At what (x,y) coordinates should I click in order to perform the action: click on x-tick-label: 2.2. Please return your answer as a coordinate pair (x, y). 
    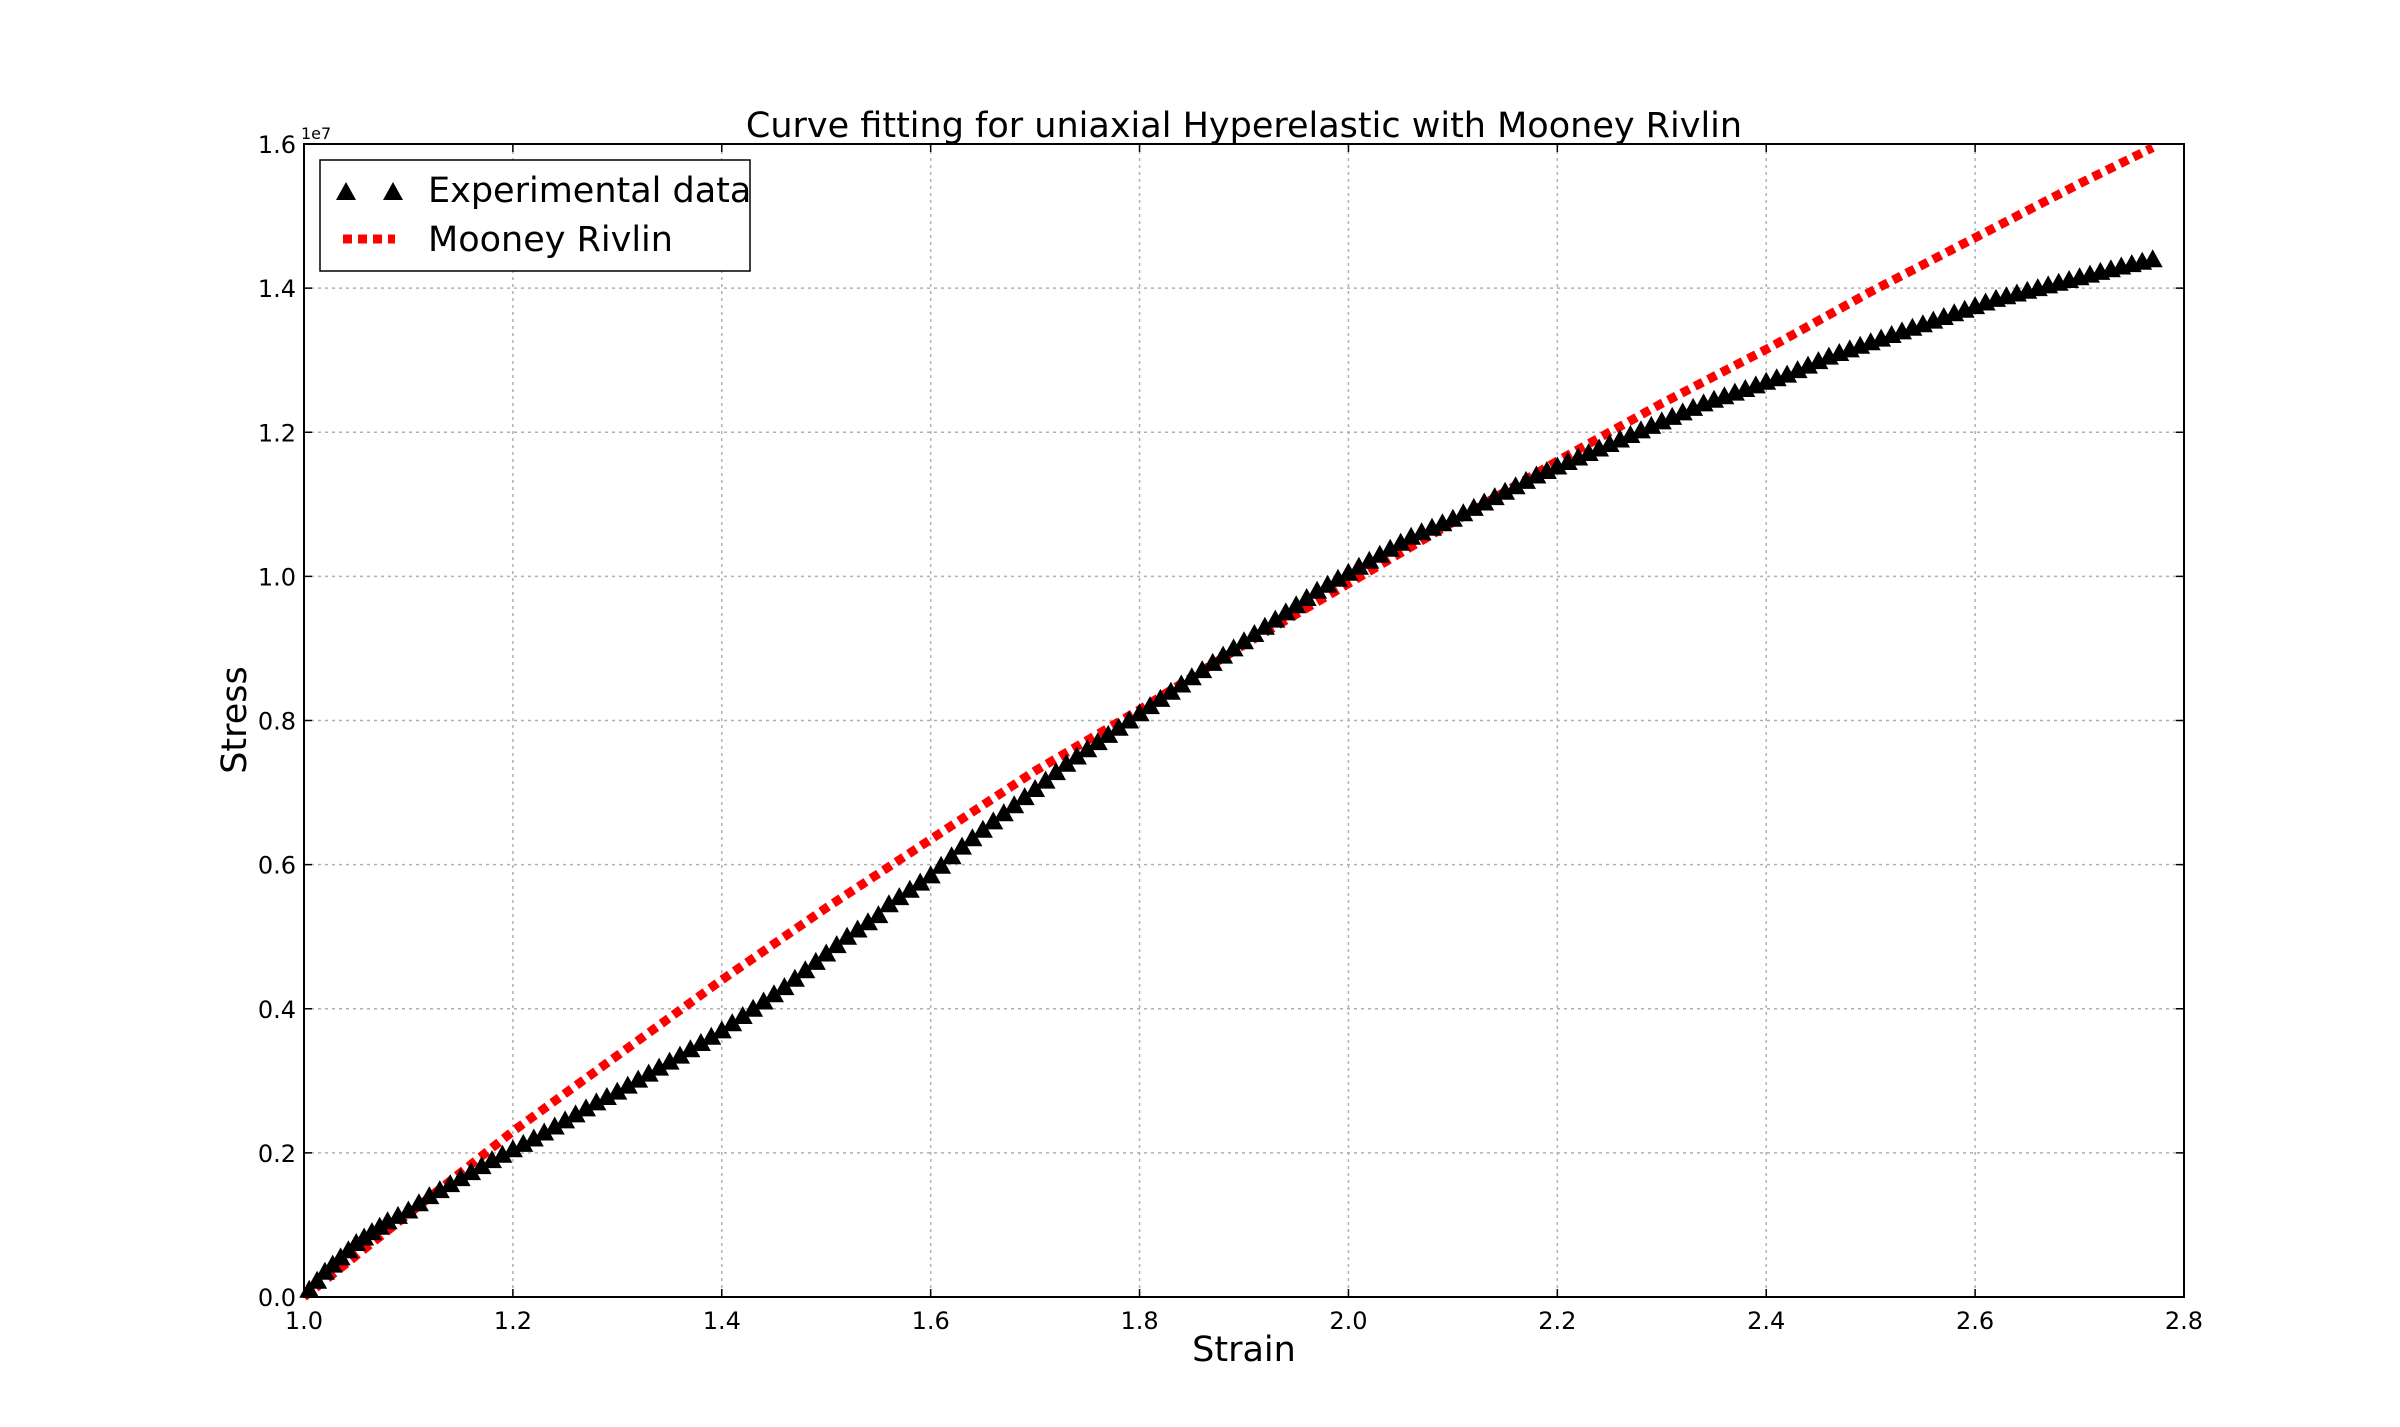
    Looking at the image, I should click on (1557, 1321).